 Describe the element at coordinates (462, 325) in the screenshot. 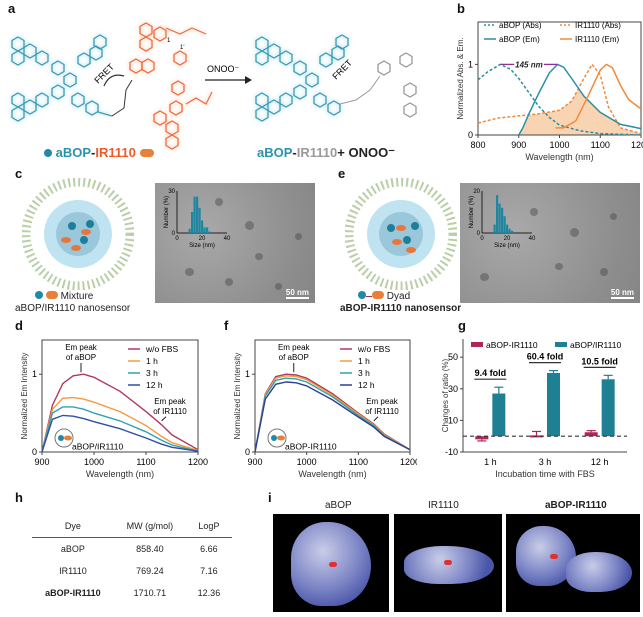

I see `panel-label-g: g` at that location.